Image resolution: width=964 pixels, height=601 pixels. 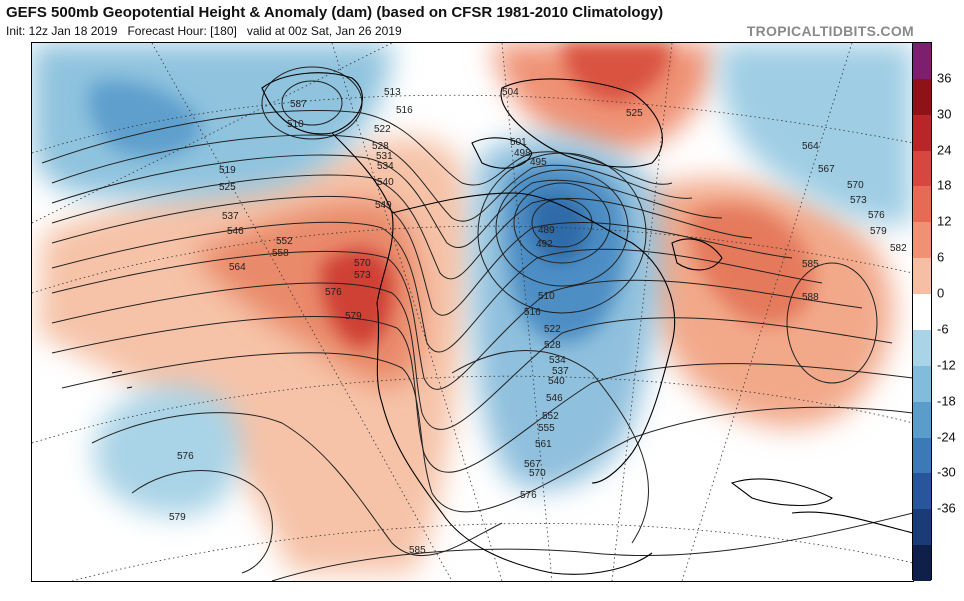 What do you see at coordinates (944, 150) in the screenshot?
I see `colorbar-tick-label: 24` at bounding box center [944, 150].